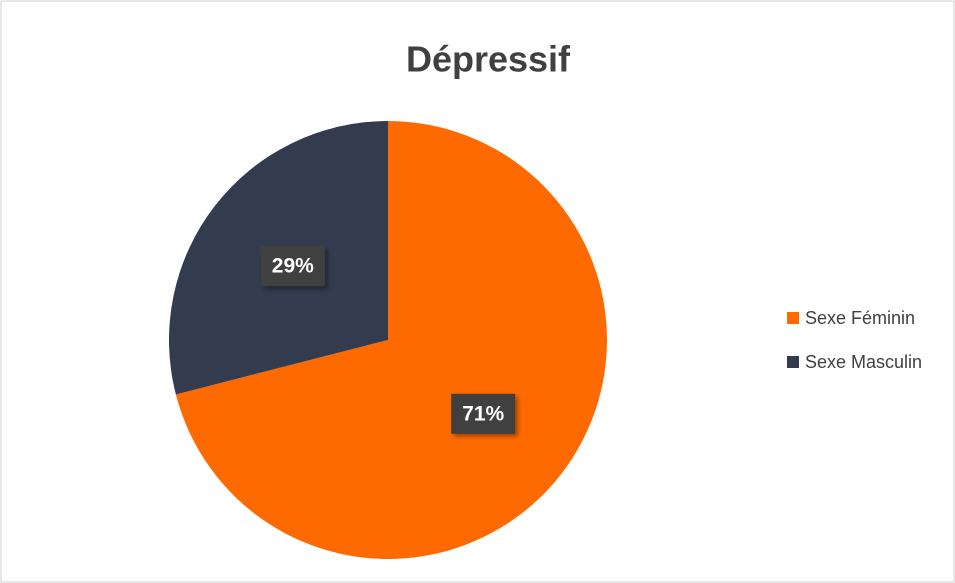 The height and width of the screenshot is (583, 955). What do you see at coordinates (860, 318) in the screenshot?
I see `legend-label: Sexe Féminin` at bounding box center [860, 318].